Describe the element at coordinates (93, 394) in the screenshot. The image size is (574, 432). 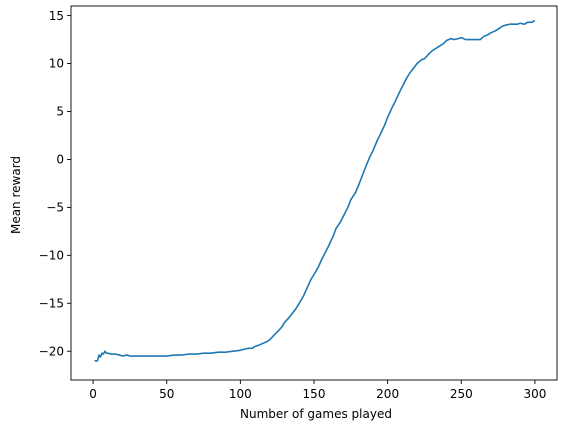
I see `x-tick-label: 0` at that location.